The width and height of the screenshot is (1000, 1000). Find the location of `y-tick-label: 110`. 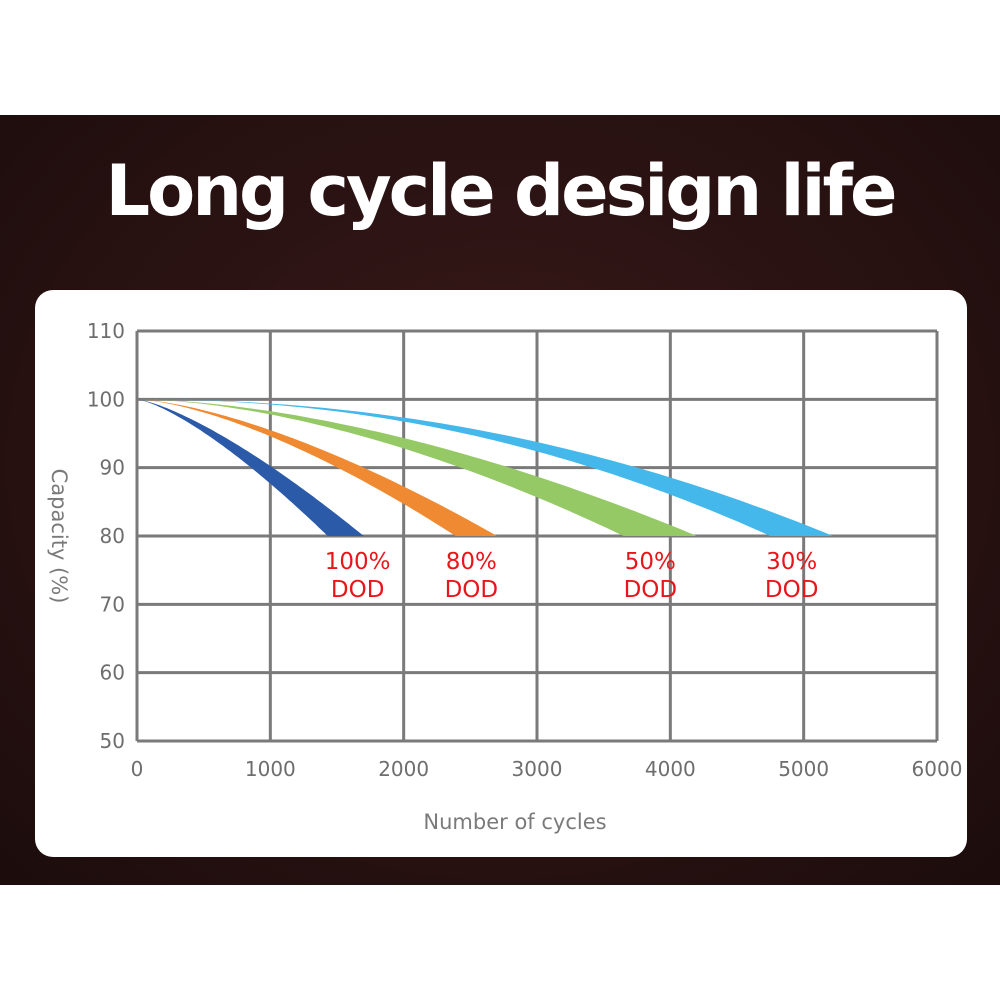

y-tick-label: 110 is located at coordinates (106, 331).